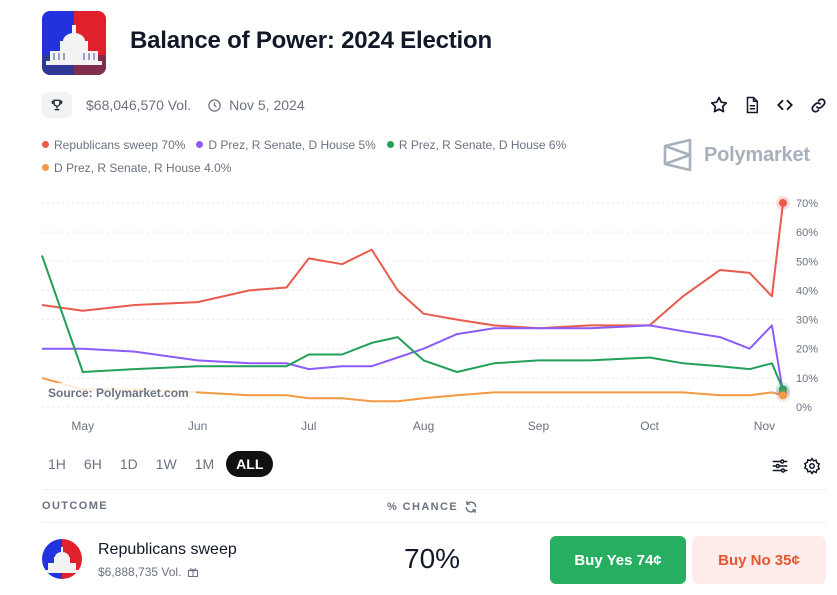 The image size is (837, 595). I want to click on time-range-1m: 1M, so click(204, 464).